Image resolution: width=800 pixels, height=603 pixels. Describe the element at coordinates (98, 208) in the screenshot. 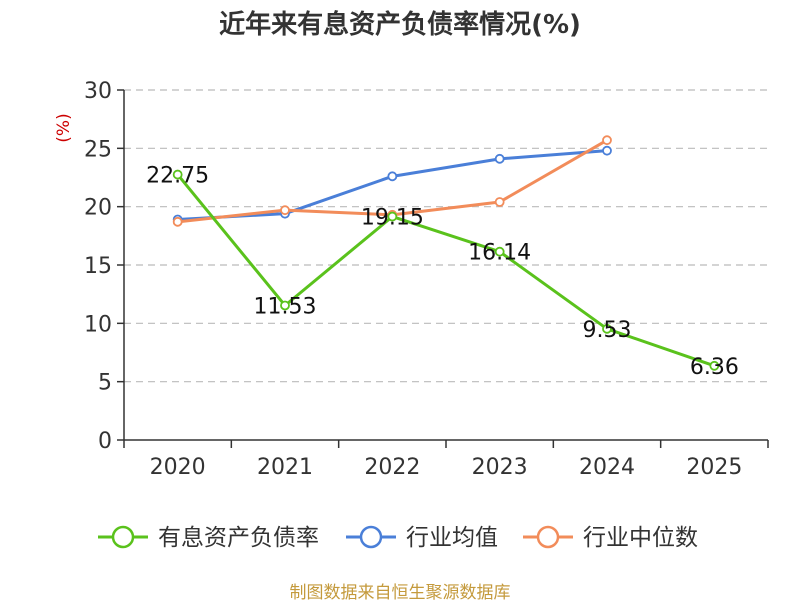

I see `y-tick-label: 20` at that location.